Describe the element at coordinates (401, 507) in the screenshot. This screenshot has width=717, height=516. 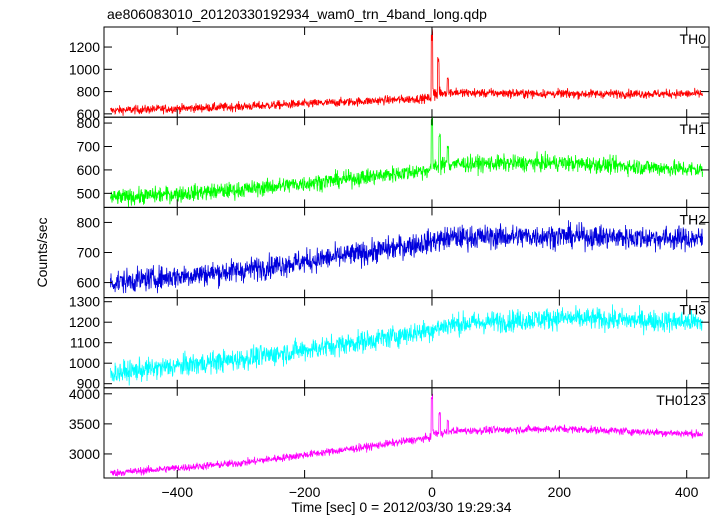
I see `x-axis-label: Time [sec] 0 = 2012/03/30 19:29:34` at that location.